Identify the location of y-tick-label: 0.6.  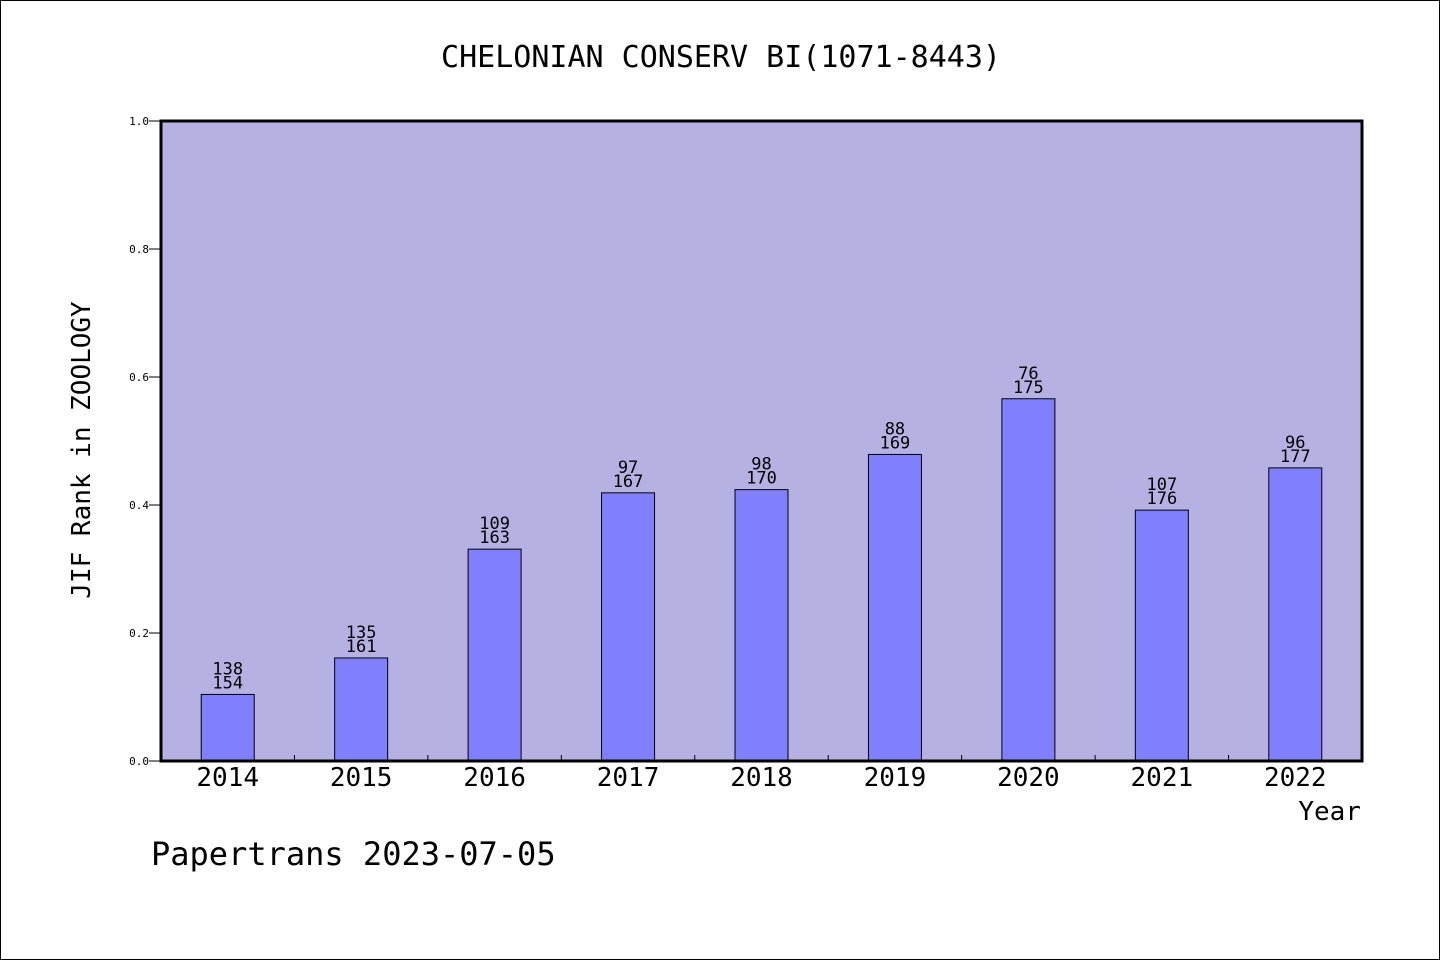
(139, 377).